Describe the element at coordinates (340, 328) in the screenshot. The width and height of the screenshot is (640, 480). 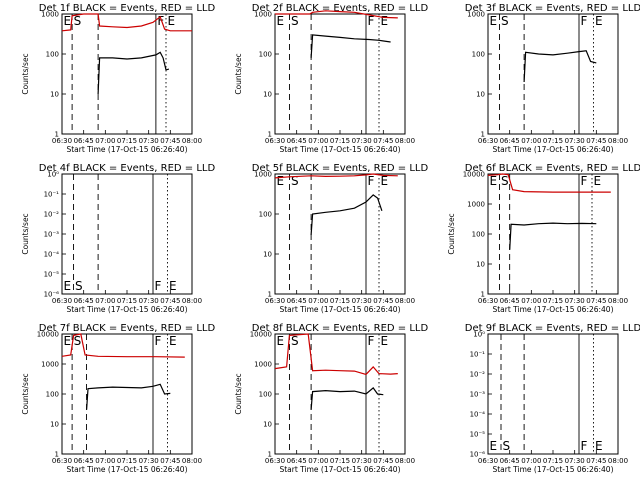
I see `plot-title: Det 8f BLACK = Events, RED = LLD` at that location.